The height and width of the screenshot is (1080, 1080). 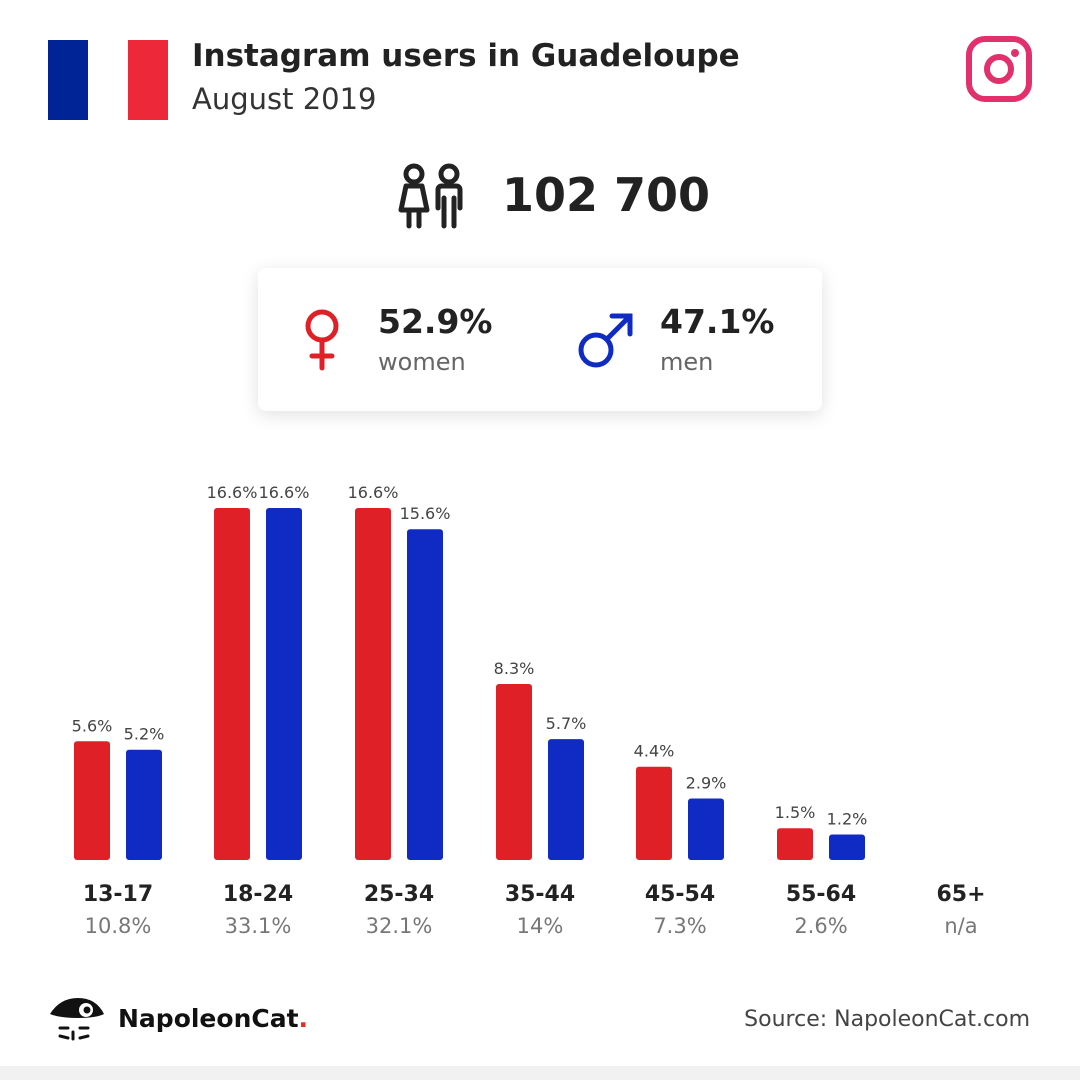 What do you see at coordinates (422, 362) in the screenshot?
I see `women-label: women` at bounding box center [422, 362].